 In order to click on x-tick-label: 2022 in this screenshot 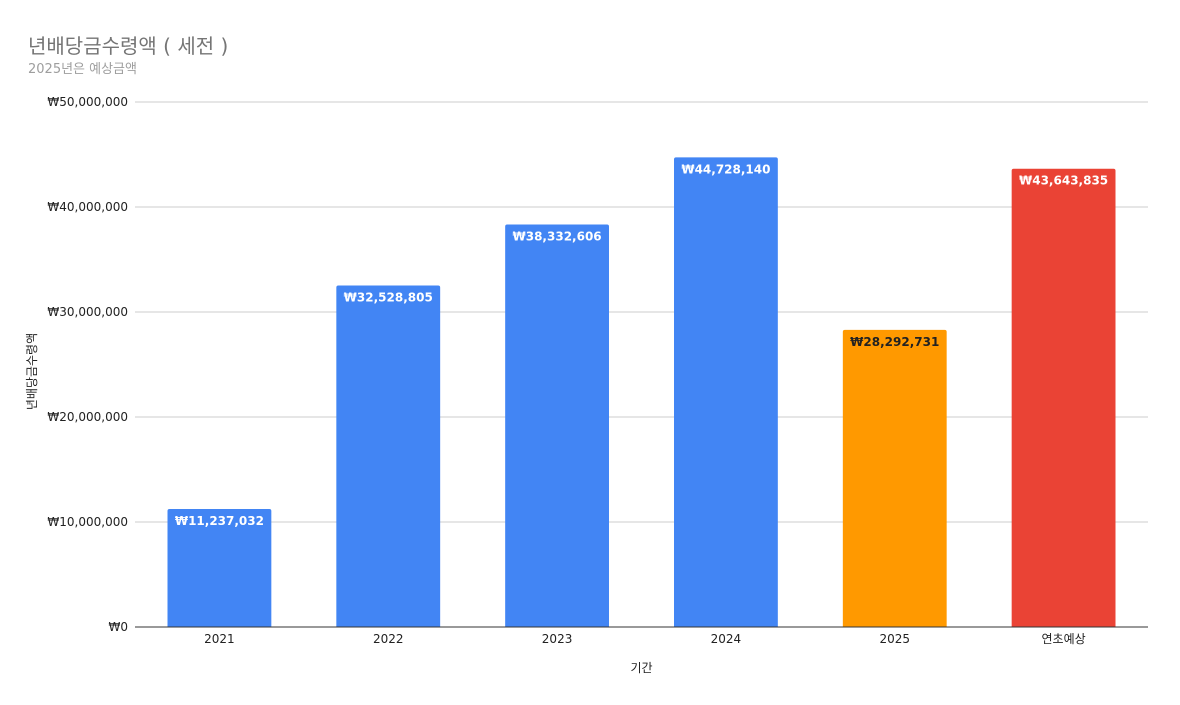, I will do `click(388, 639)`.